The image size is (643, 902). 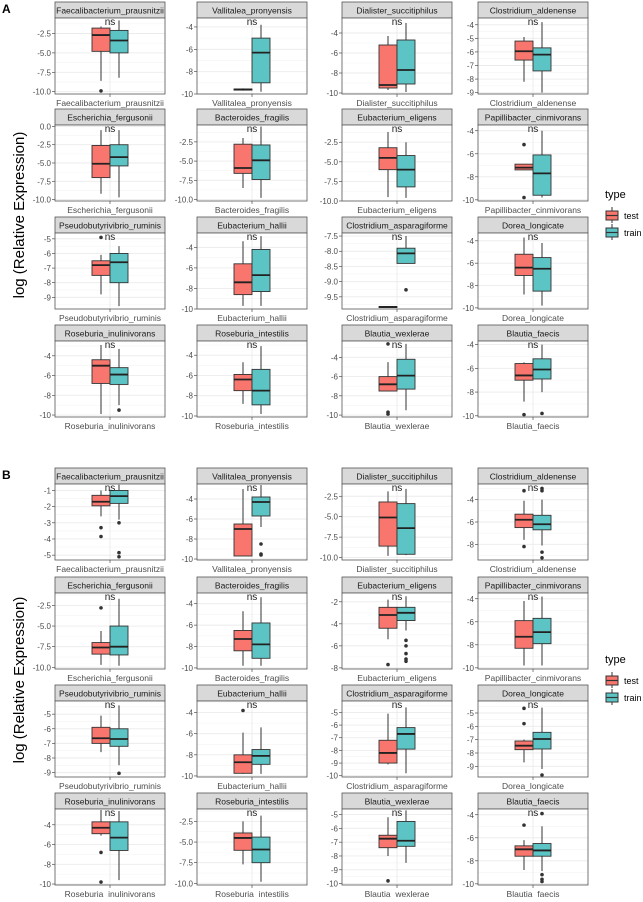 I want to click on legend-label-train: train, so click(x=633, y=698).